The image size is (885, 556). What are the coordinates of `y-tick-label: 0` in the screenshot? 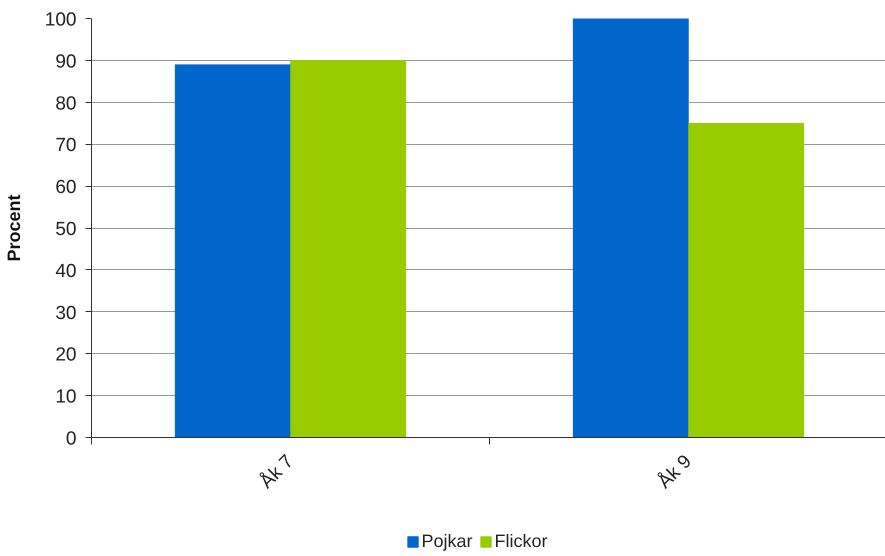 It's located at (71, 439).